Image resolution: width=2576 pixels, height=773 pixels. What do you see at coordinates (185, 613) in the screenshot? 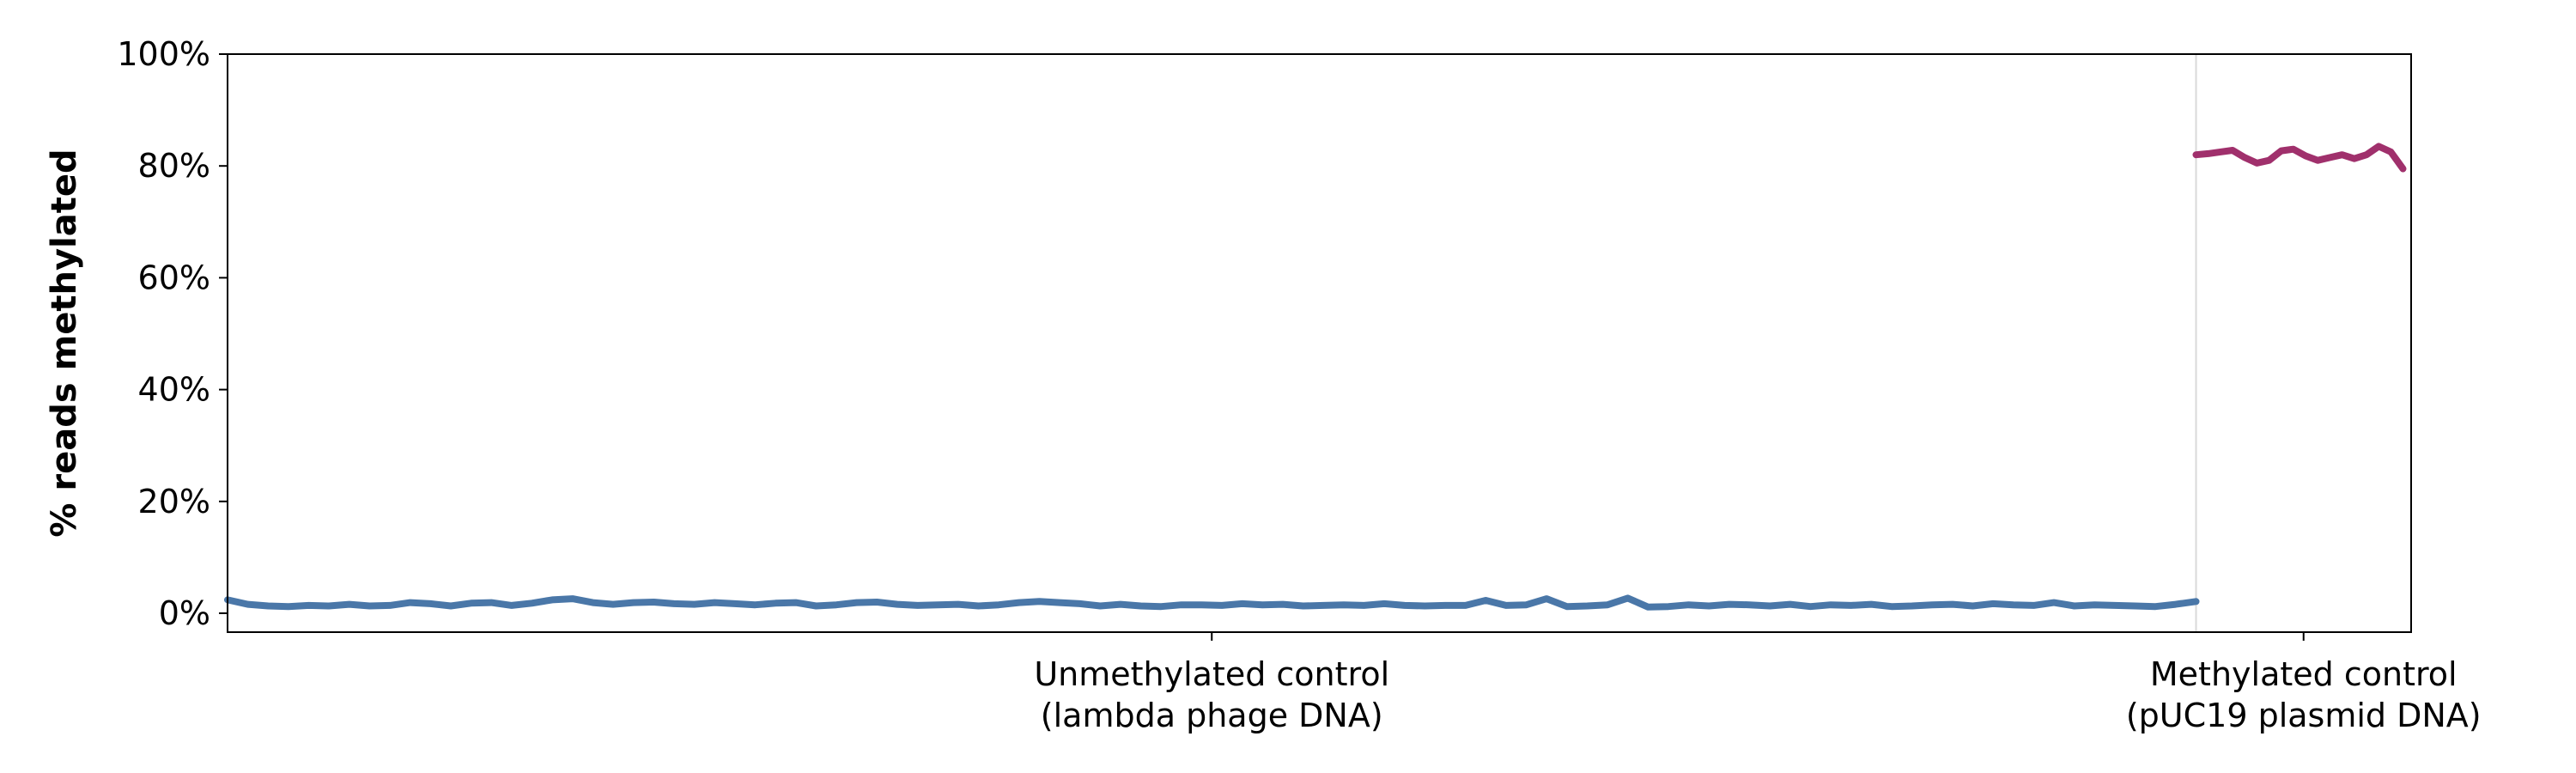
I see `y-tick-label: 0%` at bounding box center [185, 613].